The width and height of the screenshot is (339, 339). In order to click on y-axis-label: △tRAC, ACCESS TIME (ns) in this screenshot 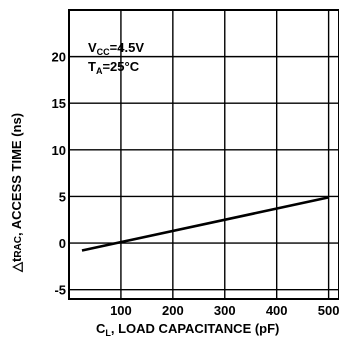, I will do `click(16, 193)`.